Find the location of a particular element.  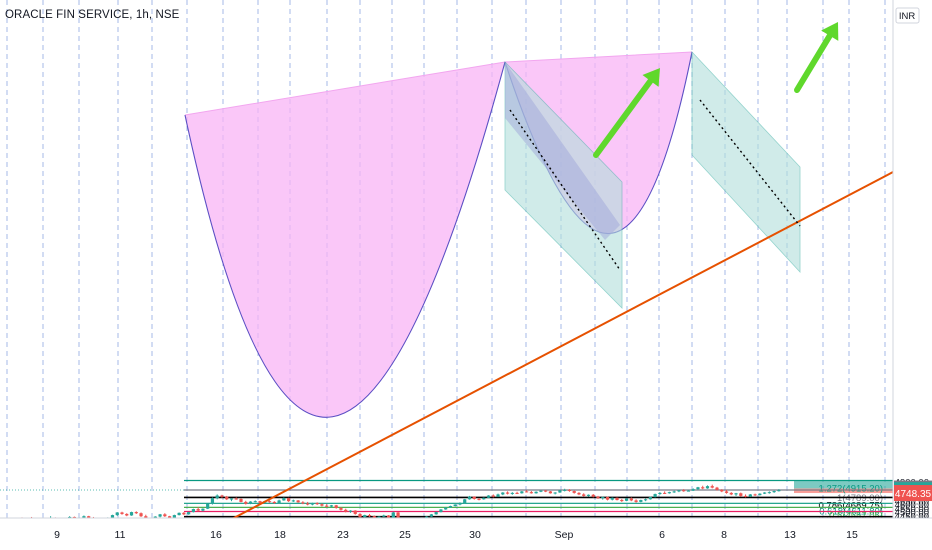

price-tick: 4450.00 is located at coordinates (912, 516).